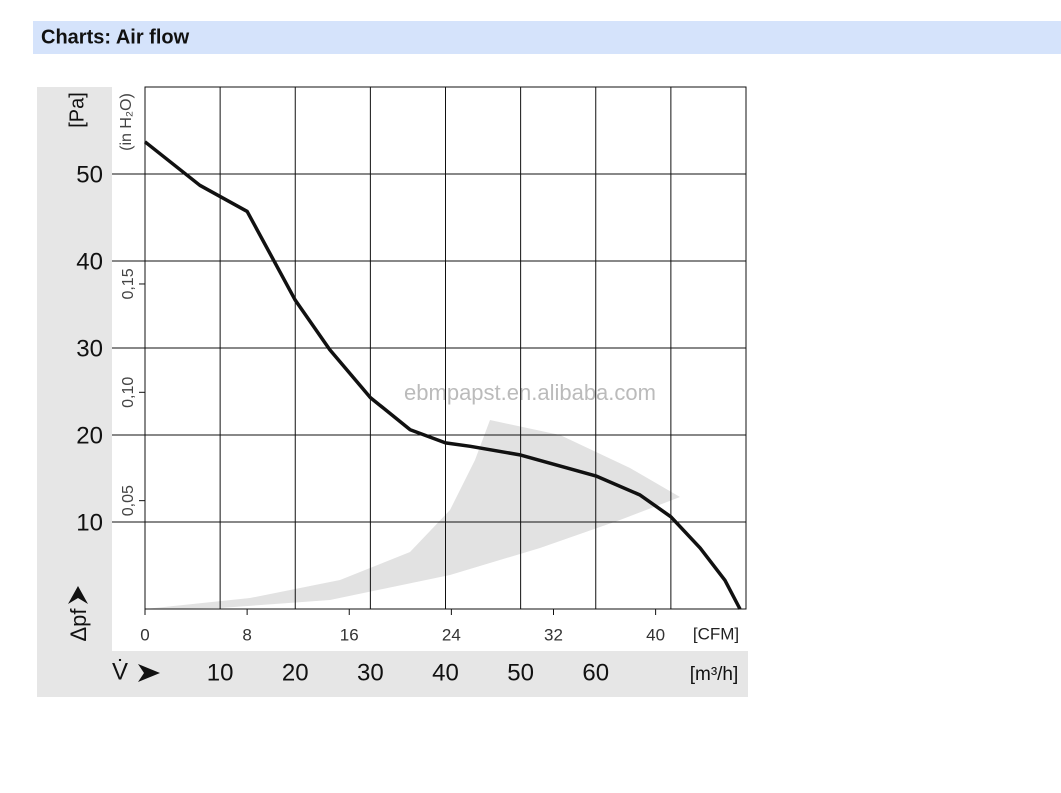  Describe the element at coordinates (89, 261) in the screenshot. I see `y-tick-label: 40` at that location.